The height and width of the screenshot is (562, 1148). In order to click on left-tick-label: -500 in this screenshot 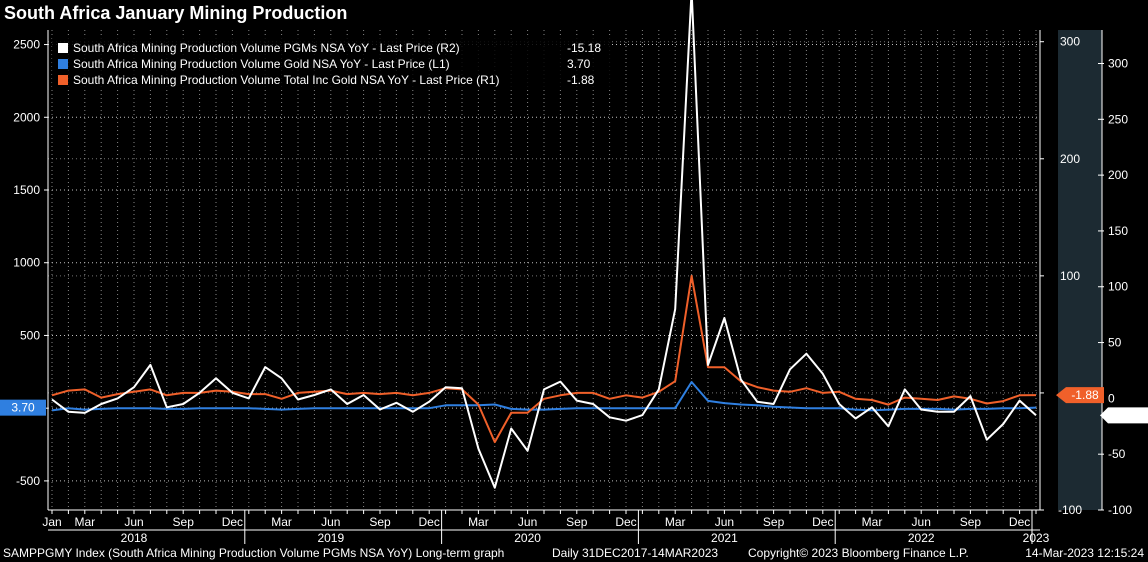, I will do `click(28, 481)`.